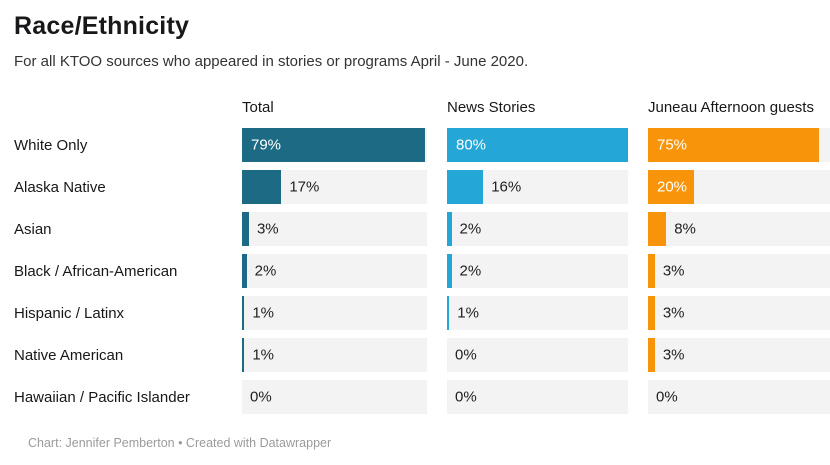 Image resolution: width=830 pixels, height=465 pixels. I want to click on value-label: 20%, so click(672, 187).